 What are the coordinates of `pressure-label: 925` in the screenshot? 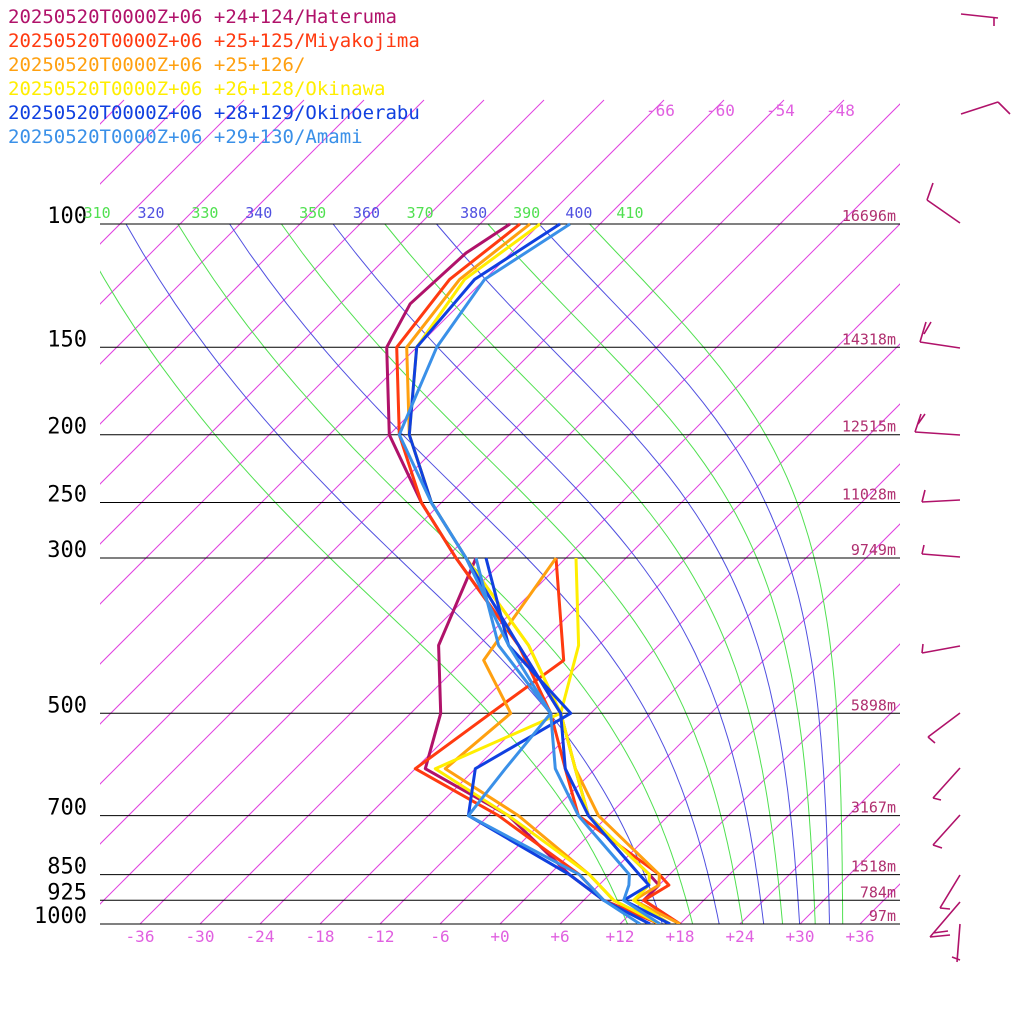 It's located at (67, 892).